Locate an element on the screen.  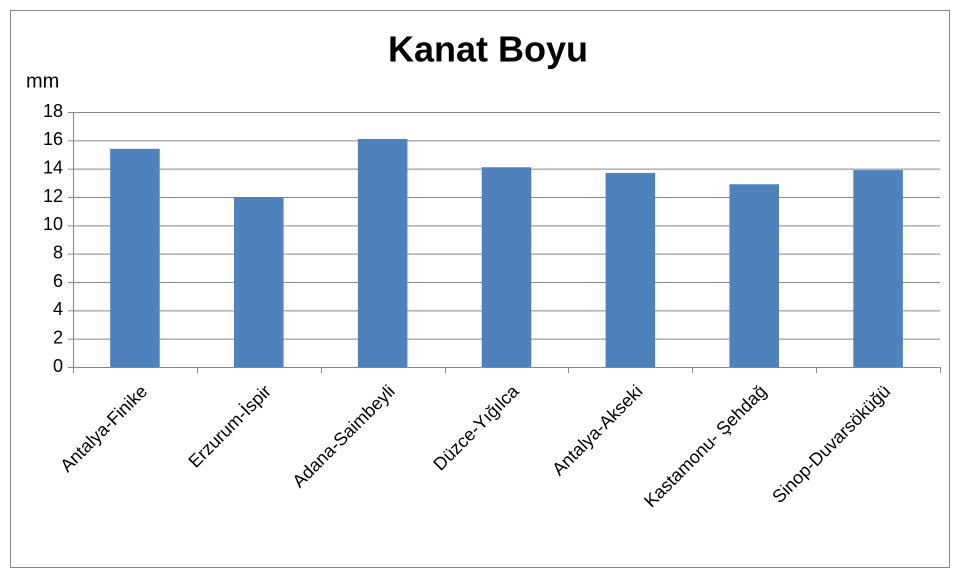
y-tick-label: 14 is located at coordinates (53, 167).